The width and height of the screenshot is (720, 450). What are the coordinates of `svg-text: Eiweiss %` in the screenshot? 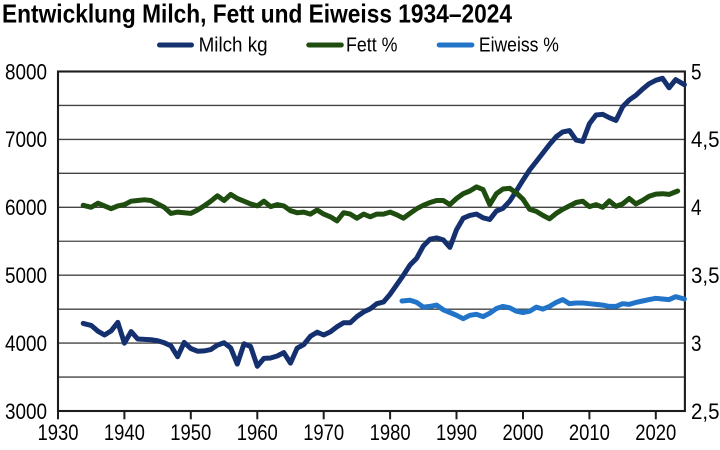 It's located at (519, 45).